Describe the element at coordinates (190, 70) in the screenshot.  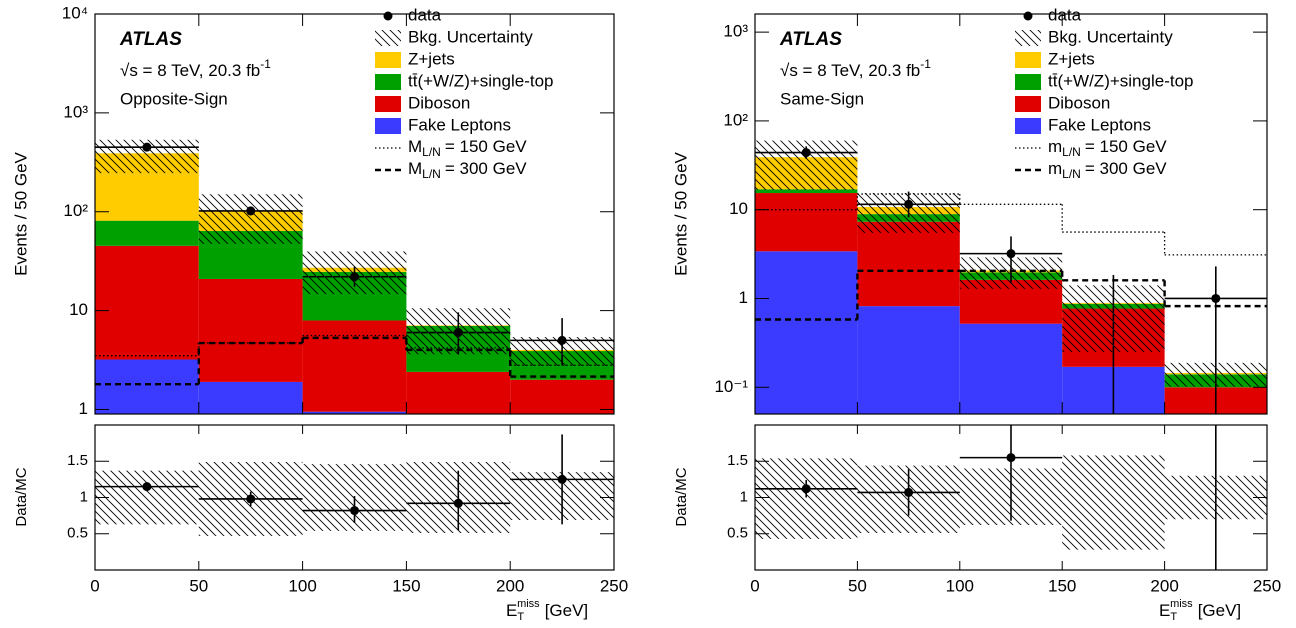
I see `energy-text: √s = 8 TeV, 20.3 fb` at that location.